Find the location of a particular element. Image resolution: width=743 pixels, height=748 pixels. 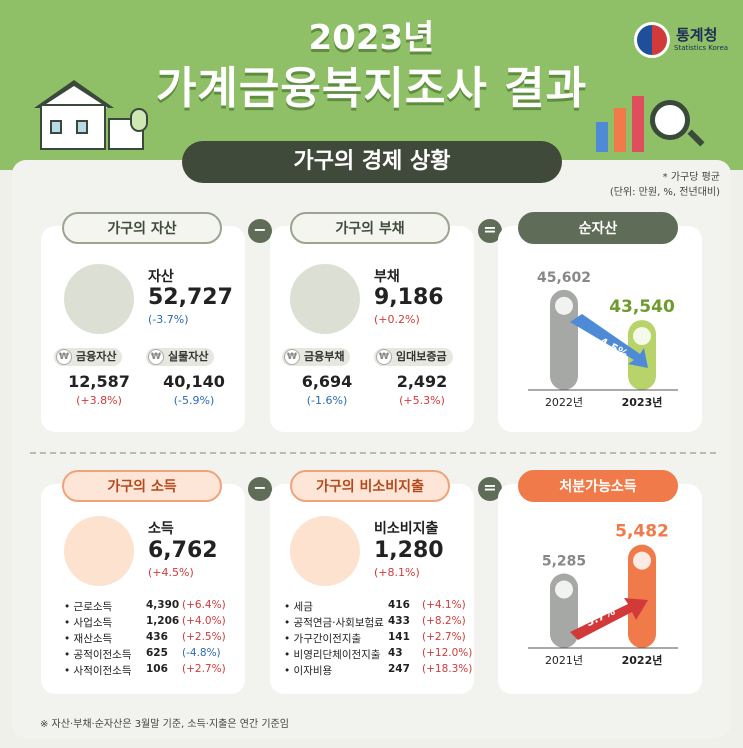

list-item-label: • 이자비용 is located at coordinates (308, 671).